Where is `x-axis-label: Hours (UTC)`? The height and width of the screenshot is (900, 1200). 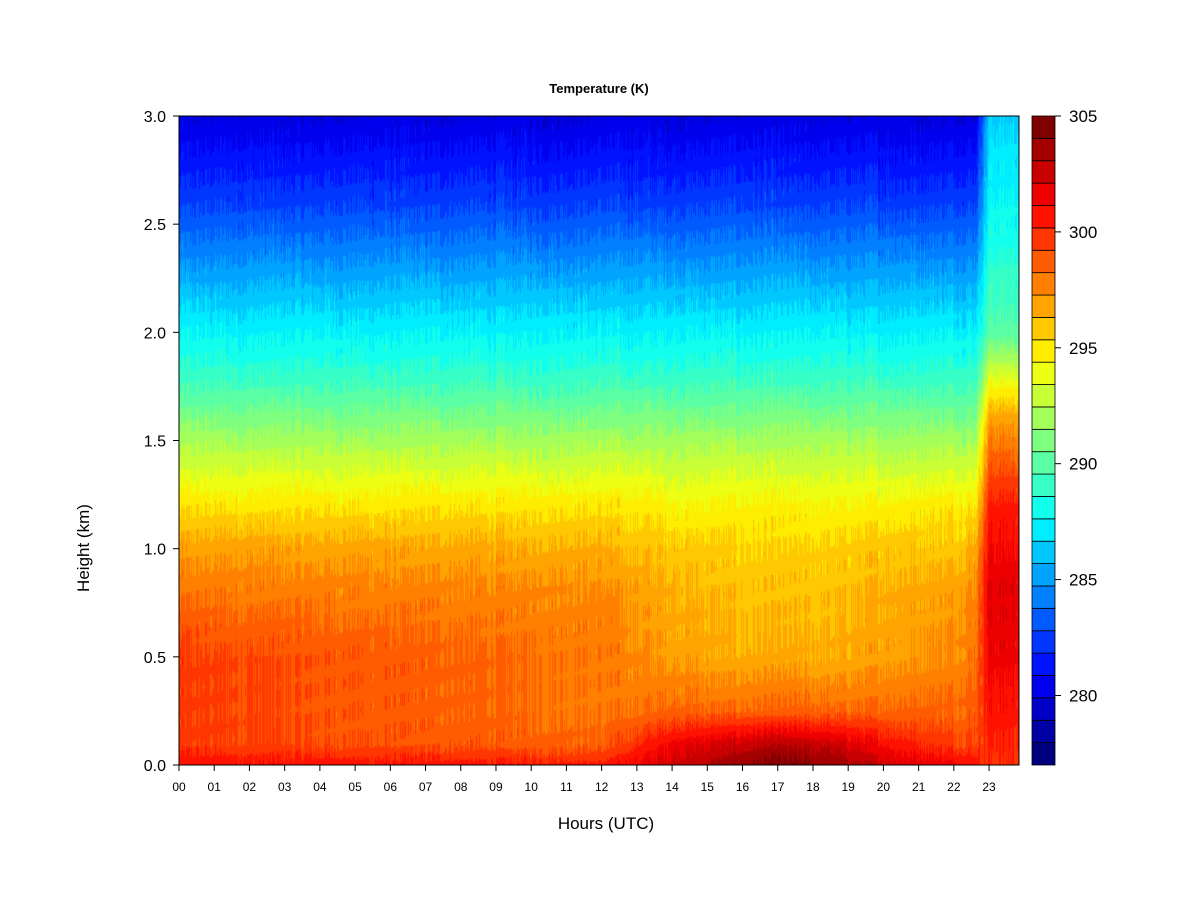
x-axis-label: Hours (UTC) is located at coordinates (606, 823).